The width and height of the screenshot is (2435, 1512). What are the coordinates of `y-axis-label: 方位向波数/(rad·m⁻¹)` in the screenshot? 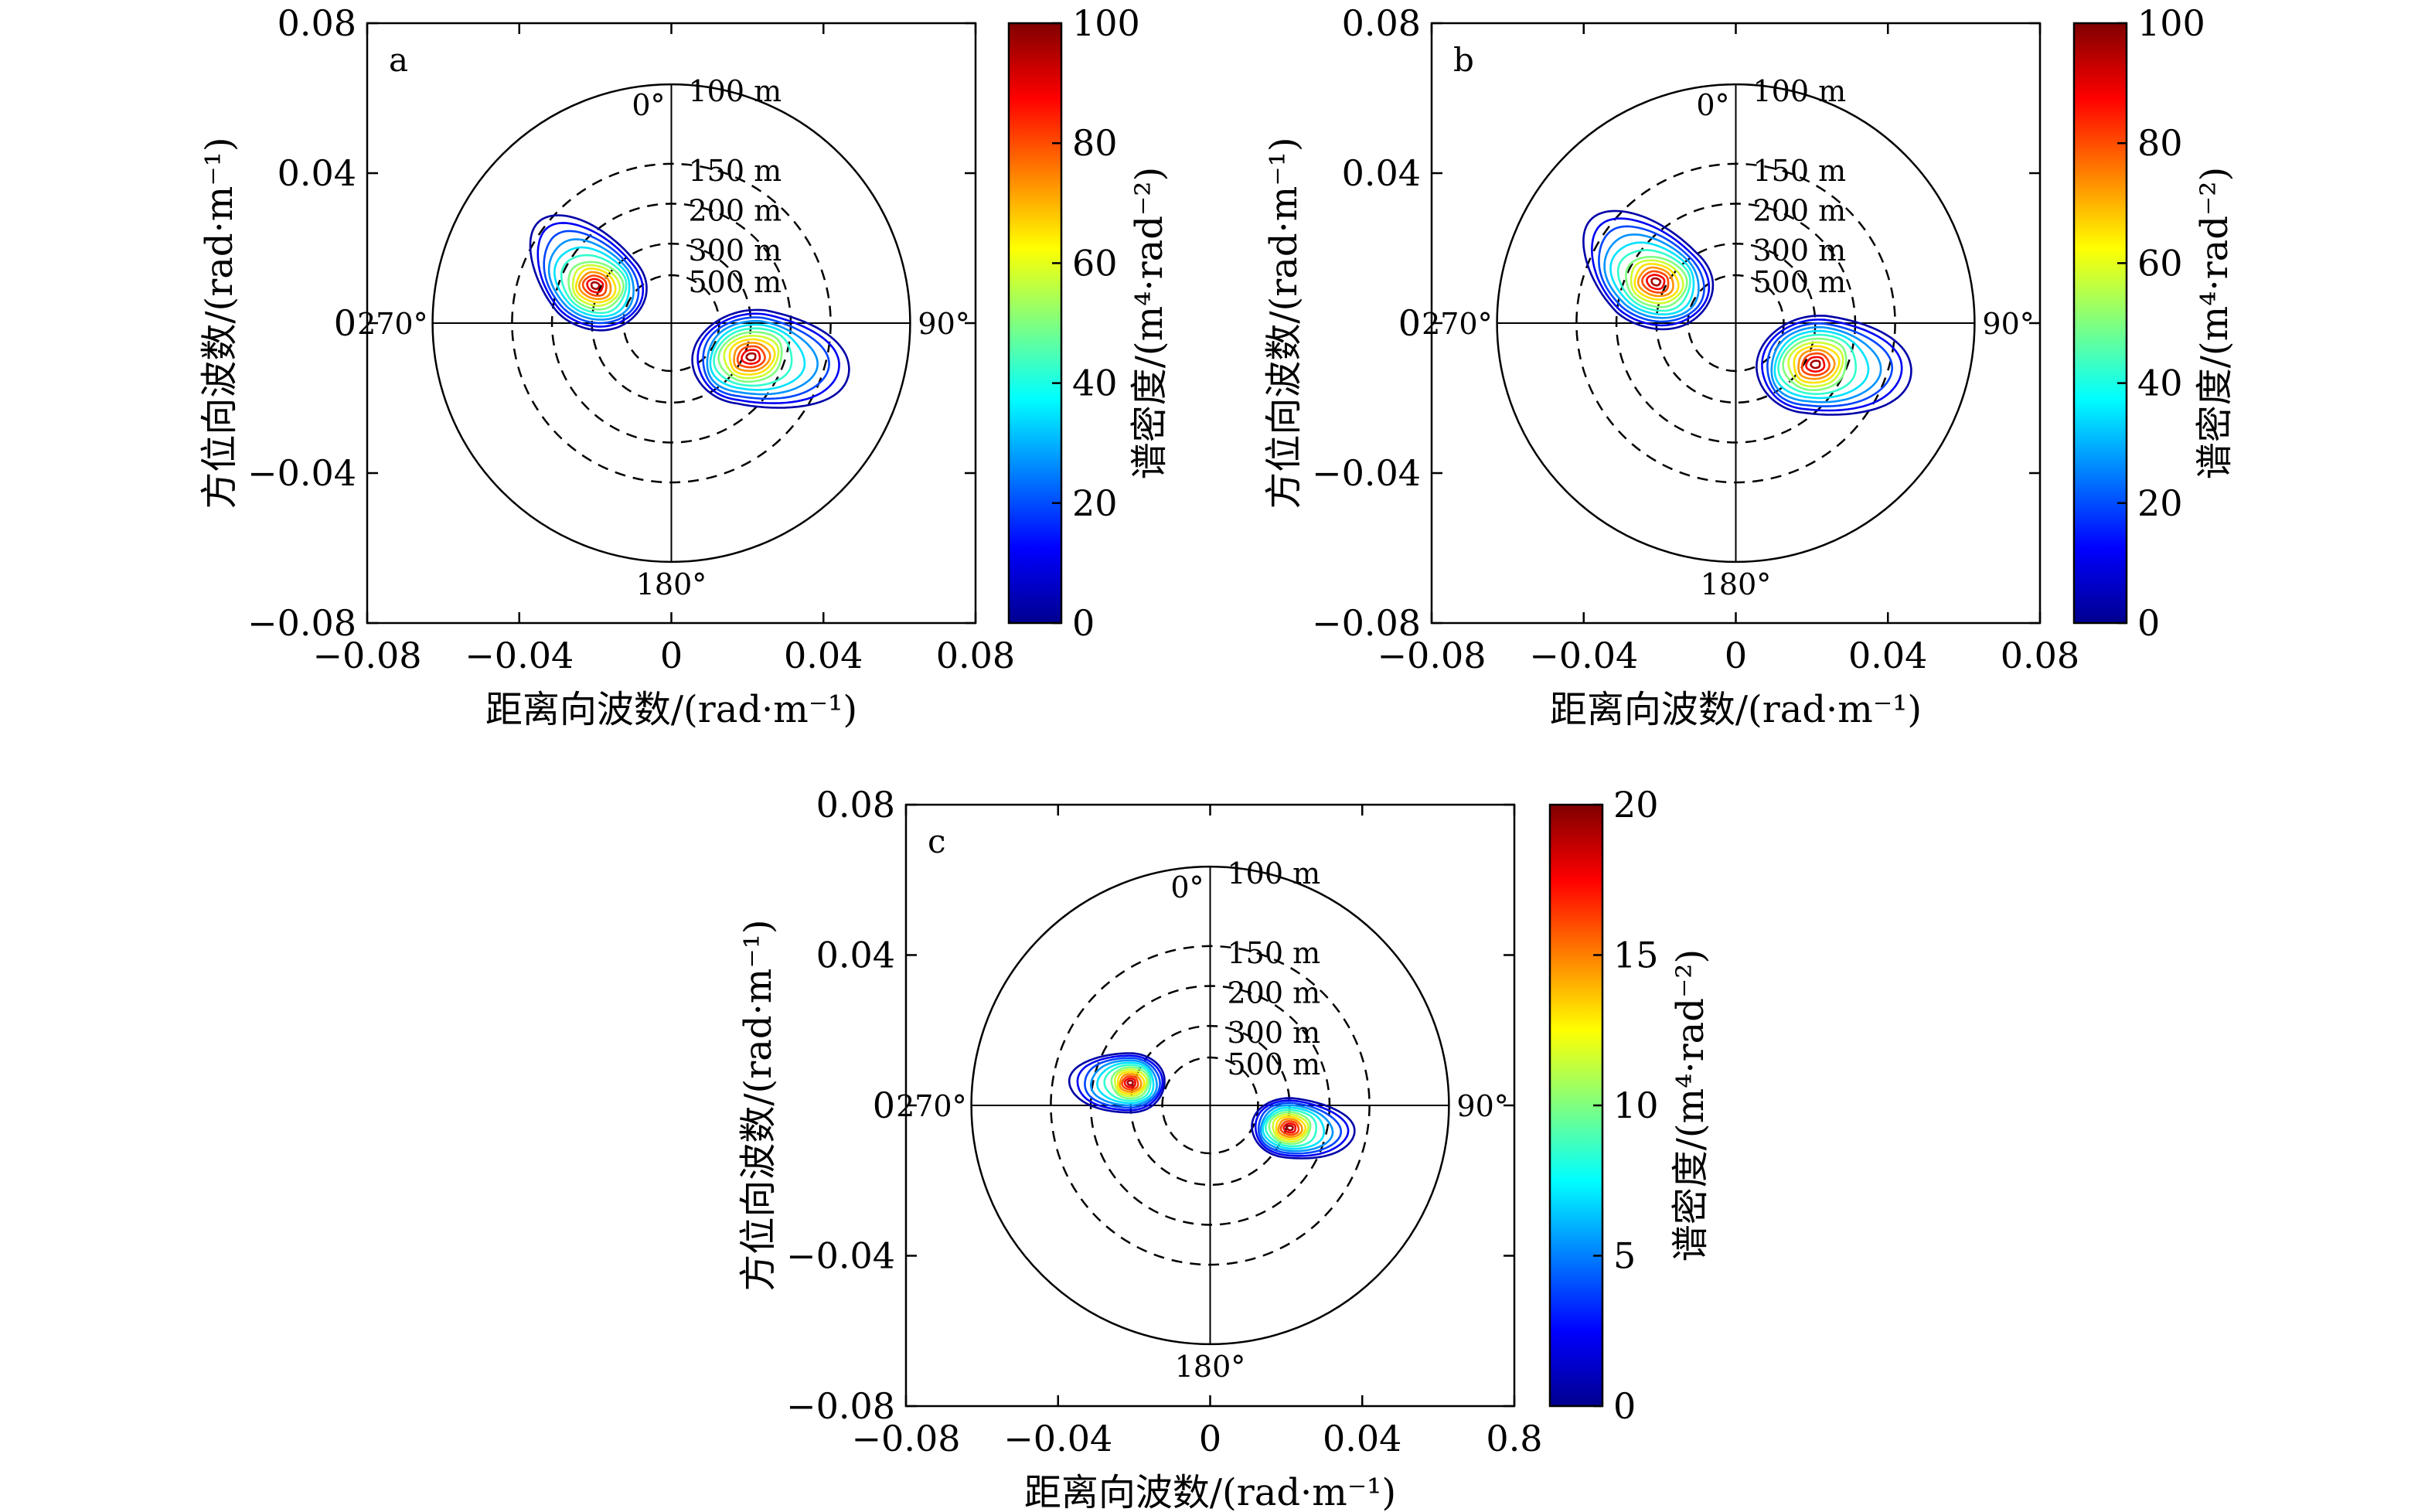 It's located at (1284, 323).